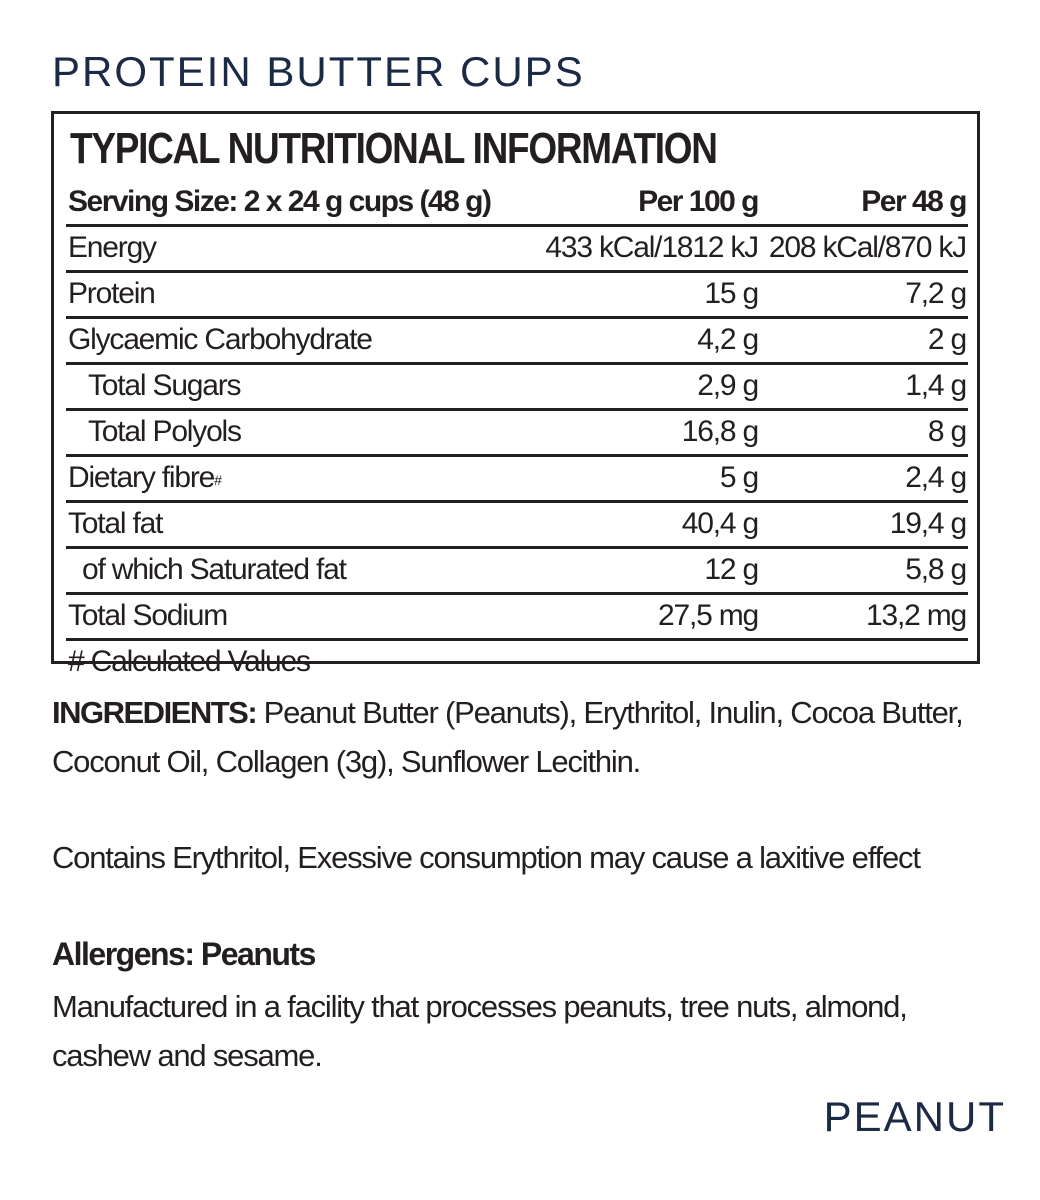 The image size is (1040, 1200). I want to click on calculated-values-footnote: # Calculated Values, so click(189, 661).